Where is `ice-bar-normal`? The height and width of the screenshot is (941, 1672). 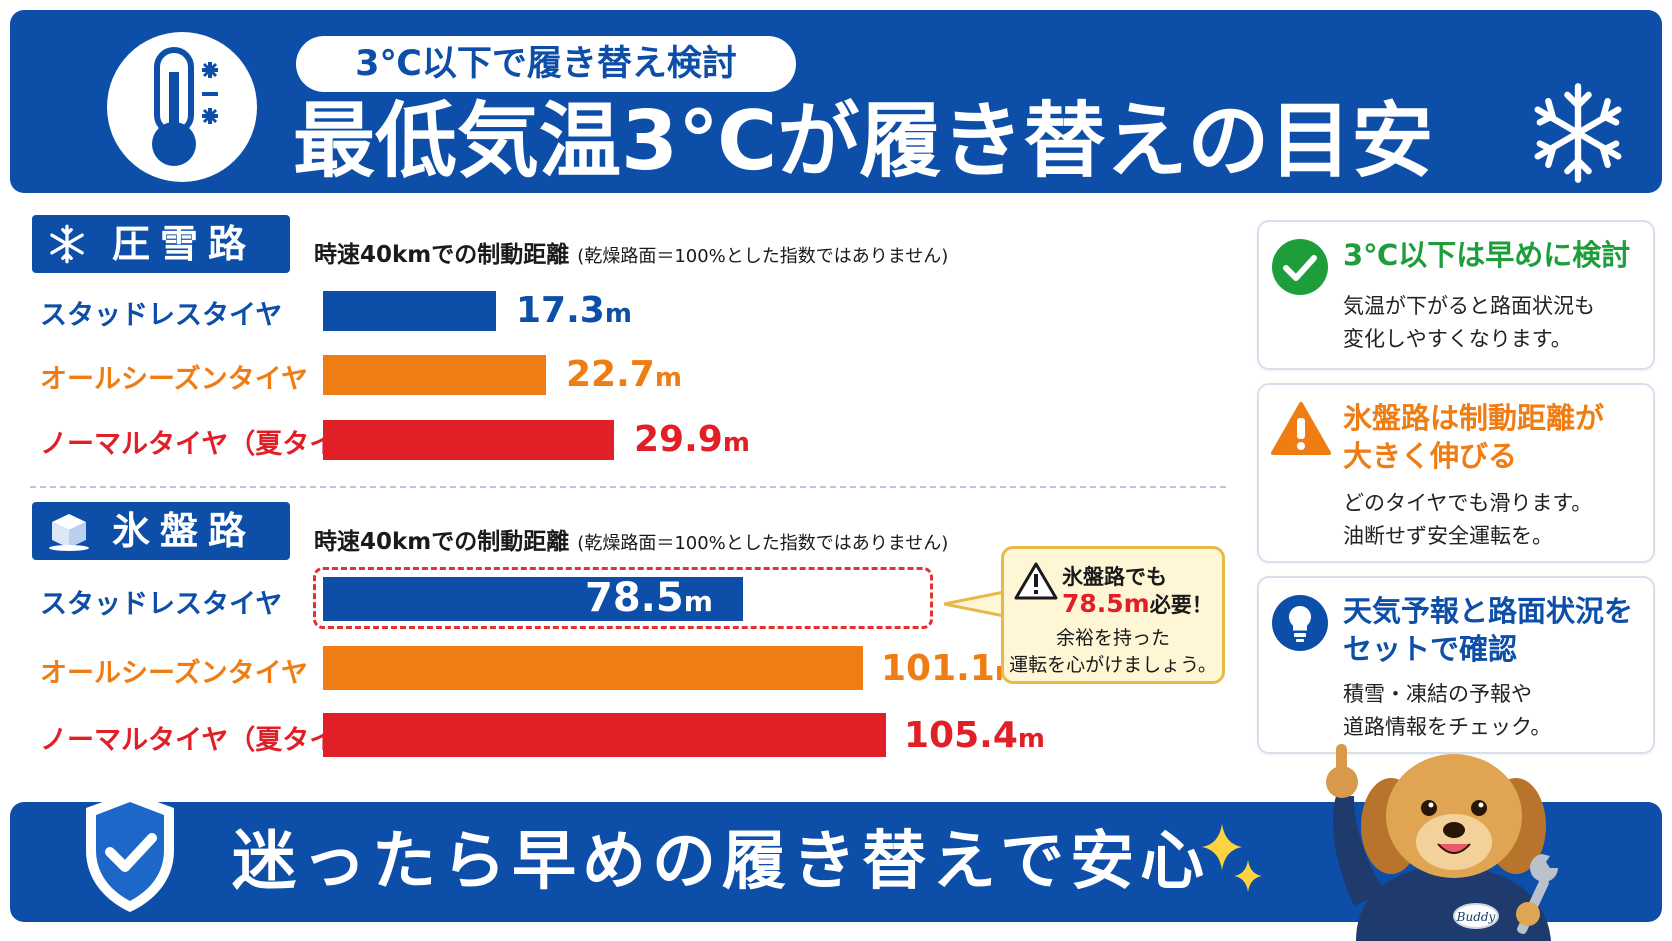 ice-bar-normal is located at coordinates (604, 735).